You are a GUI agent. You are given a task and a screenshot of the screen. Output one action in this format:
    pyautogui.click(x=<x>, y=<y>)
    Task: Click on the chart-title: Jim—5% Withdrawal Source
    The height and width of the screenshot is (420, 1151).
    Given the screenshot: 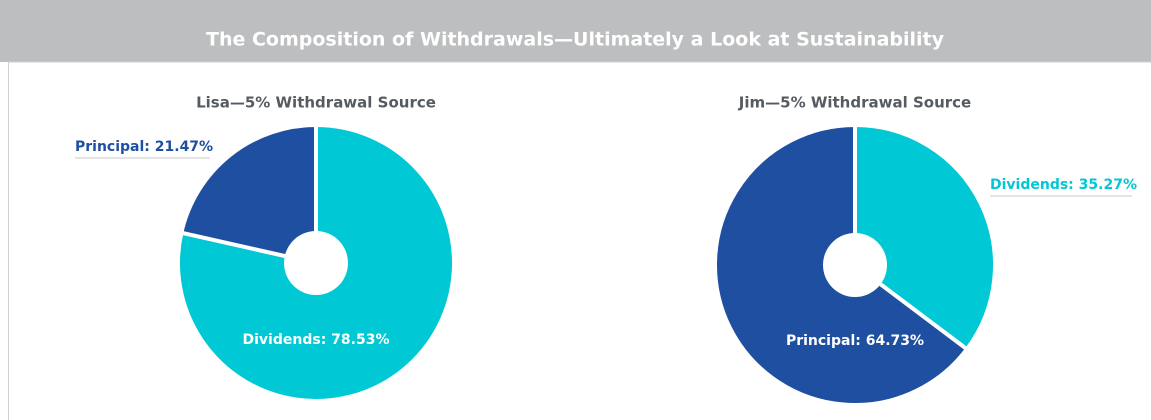 What is the action you would take?
    pyautogui.click(x=854, y=103)
    